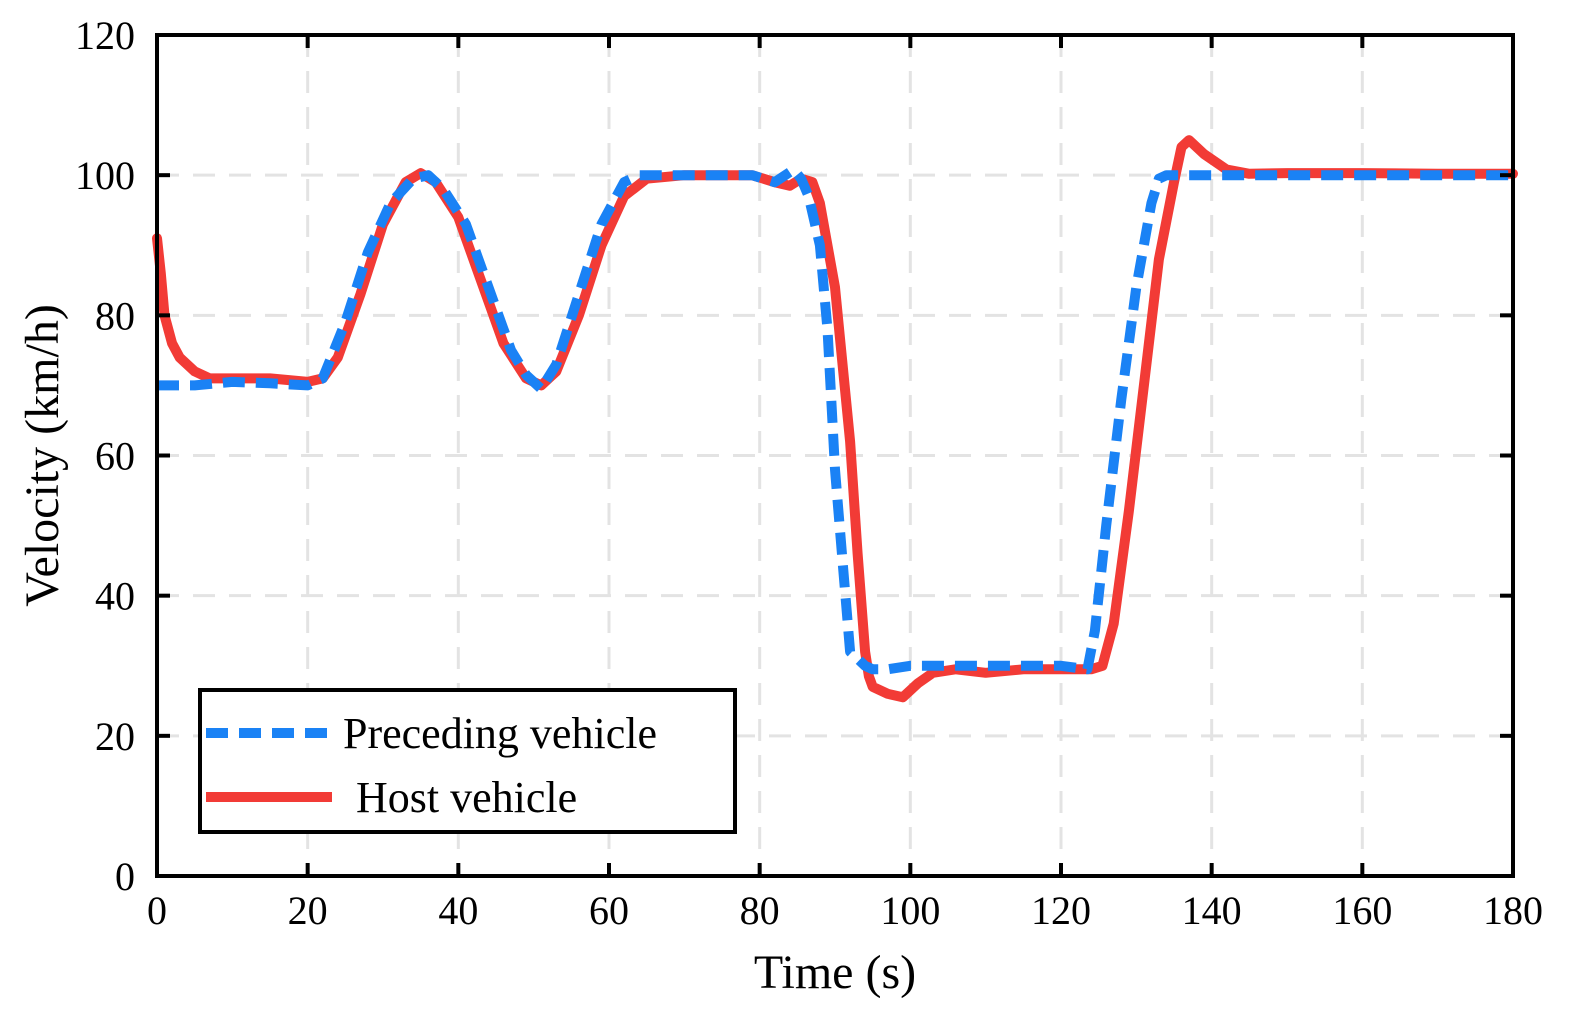 The width and height of the screenshot is (1570, 1016). I want to click on legend-box, so click(467, 761).